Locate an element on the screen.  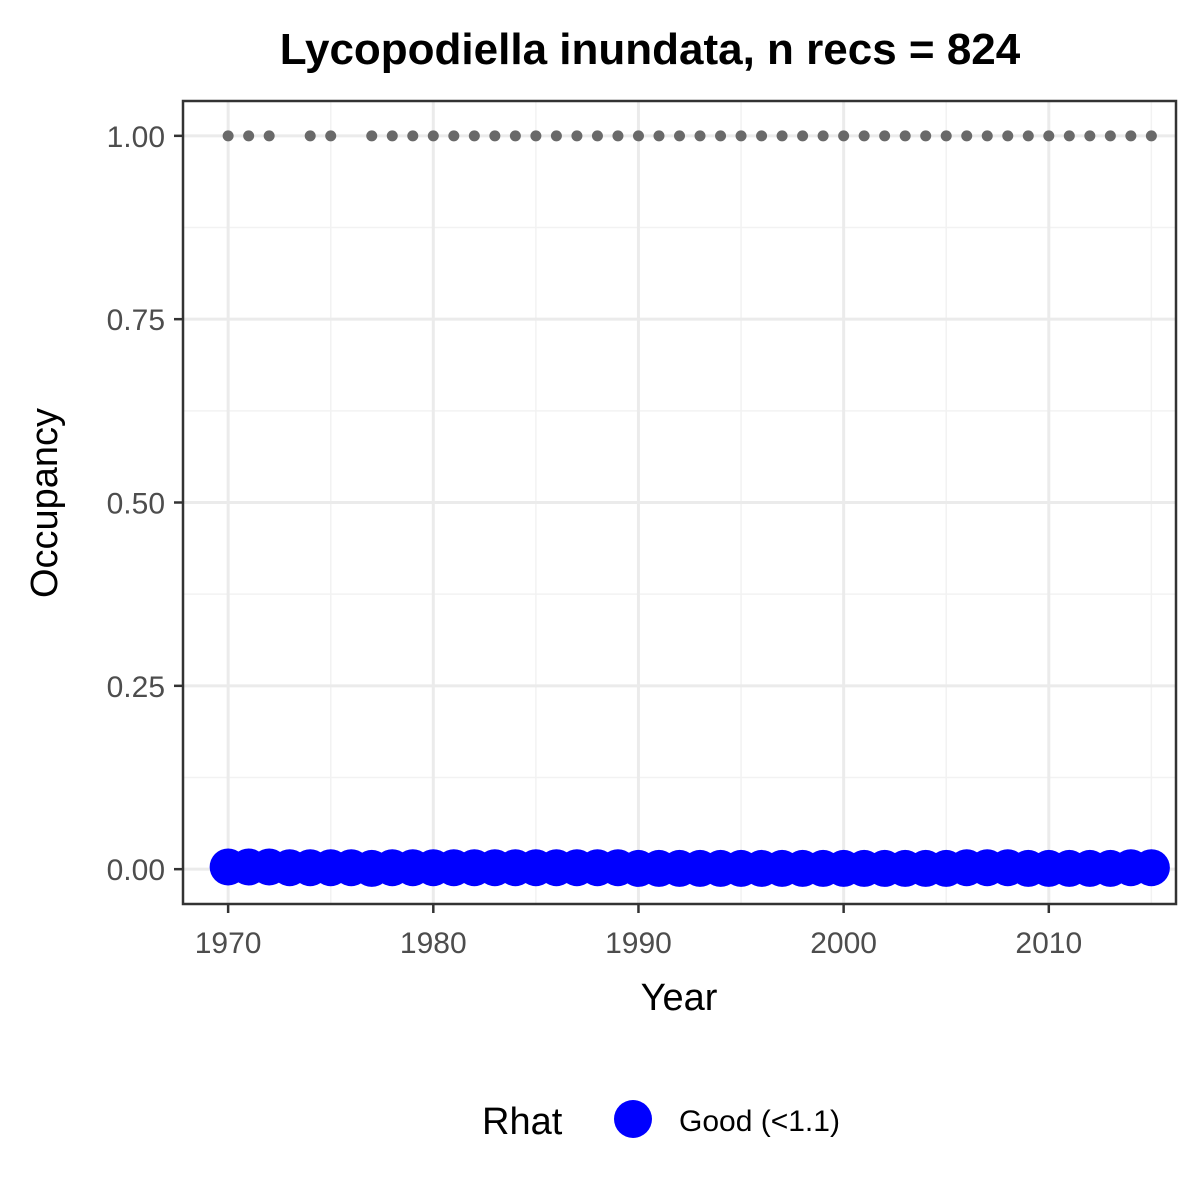
y-axis: 0.00 0.25 0.50 0.75 1.00 is located at coordinates (145, 504).